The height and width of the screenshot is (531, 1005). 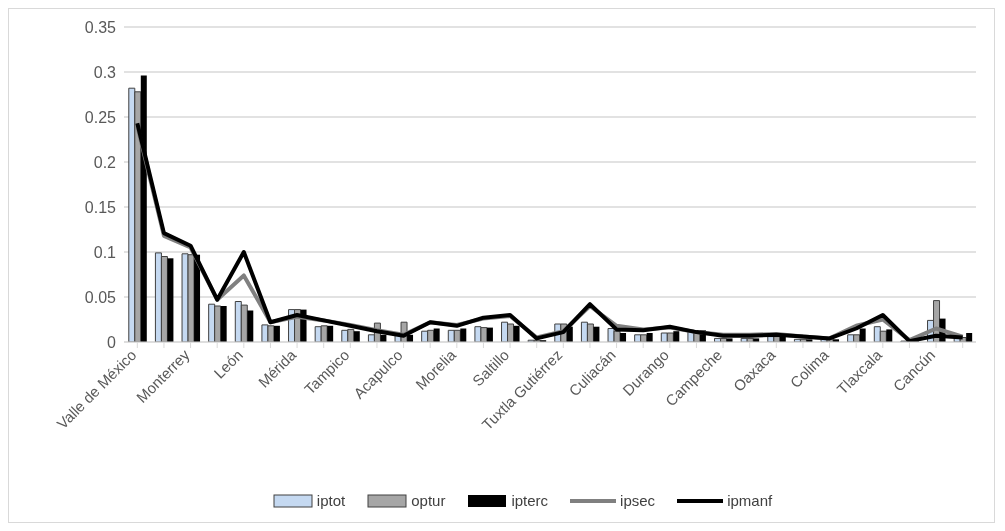 What do you see at coordinates (638, 500) in the screenshot?
I see `legend-label: ipsec` at bounding box center [638, 500].